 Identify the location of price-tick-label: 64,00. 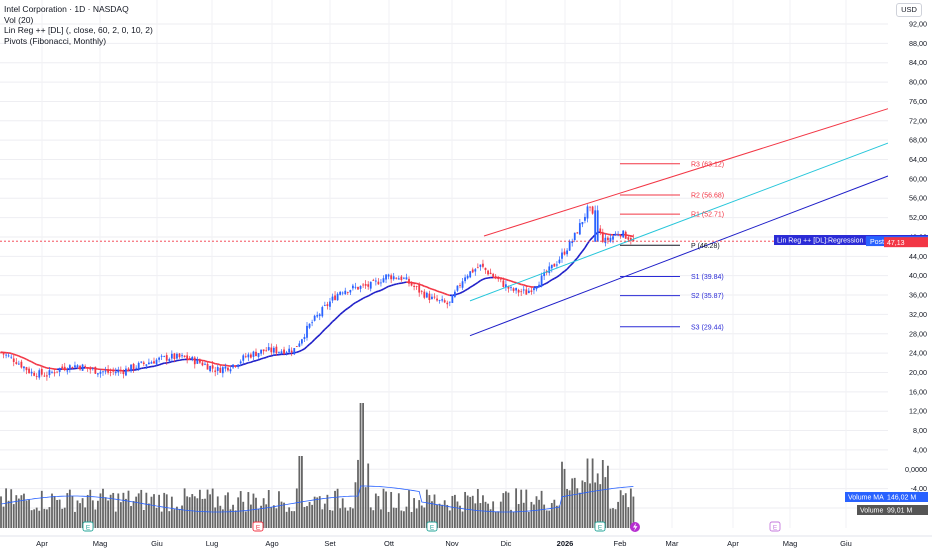
(918, 159).